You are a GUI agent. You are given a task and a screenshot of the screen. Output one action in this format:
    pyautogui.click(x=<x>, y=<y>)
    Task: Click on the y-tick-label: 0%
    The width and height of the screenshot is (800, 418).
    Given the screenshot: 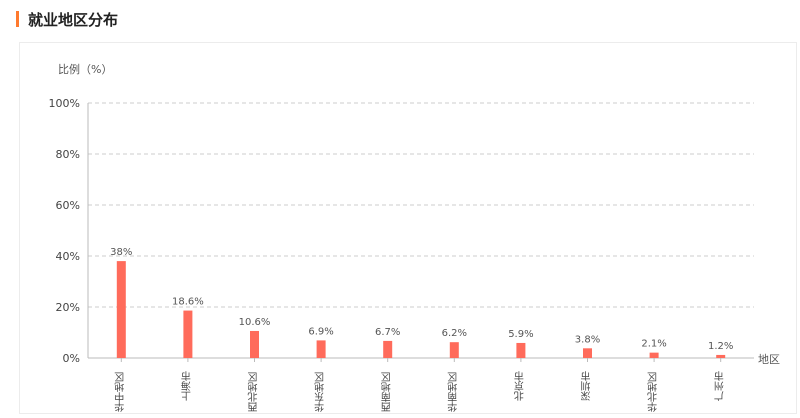 What is the action you would take?
    pyautogui.click(x=71, y=358)
    